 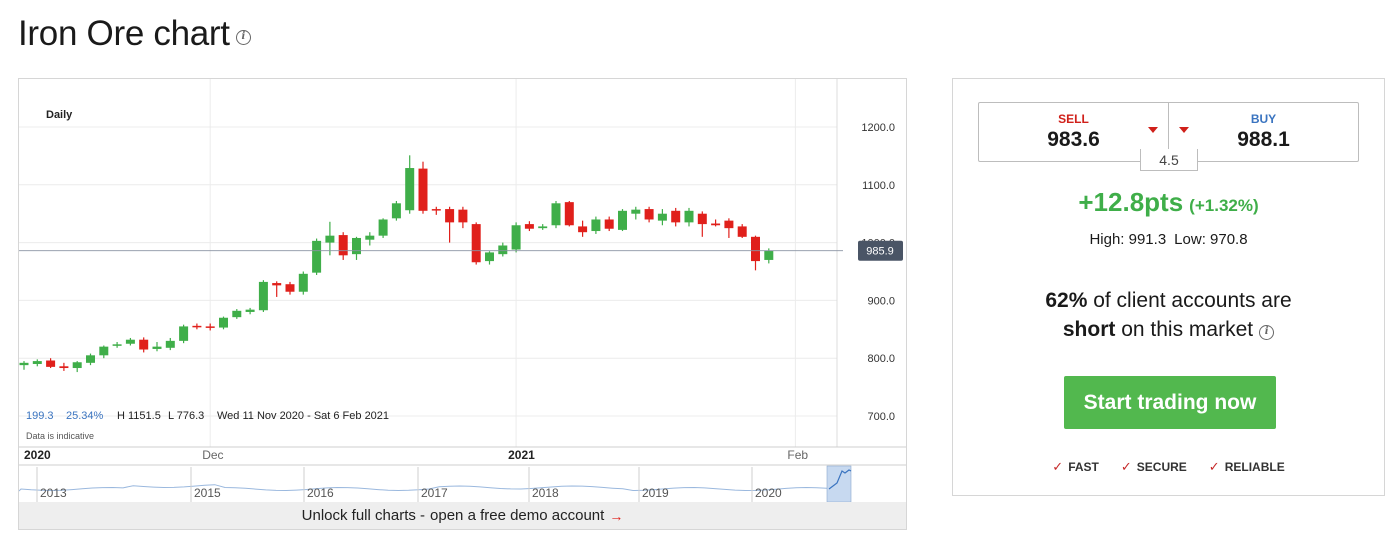 I want to click on buy-label: BUY, so click(x=1263, y=119).